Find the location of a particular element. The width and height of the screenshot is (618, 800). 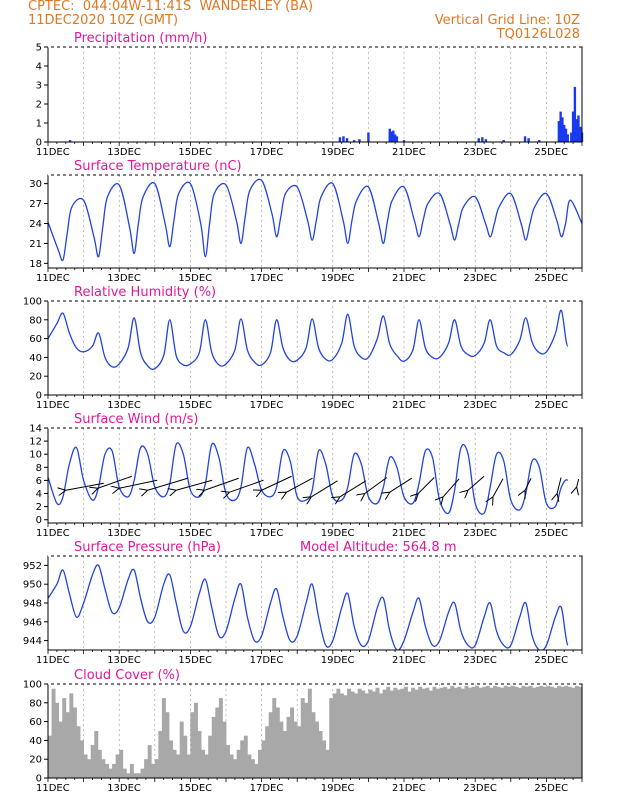

y-tick-label: 952 is located at coordinates (32, 566).